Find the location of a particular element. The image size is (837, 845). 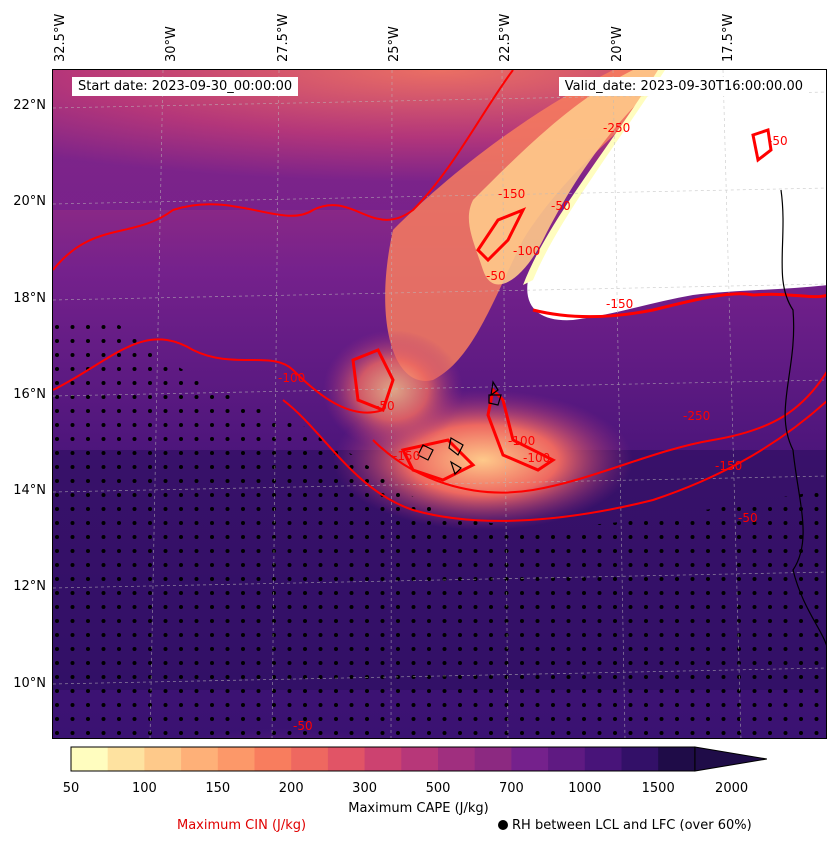

rh-legend: RH between LCL and LFC (over 60%) is located at coordinates (625, 825).